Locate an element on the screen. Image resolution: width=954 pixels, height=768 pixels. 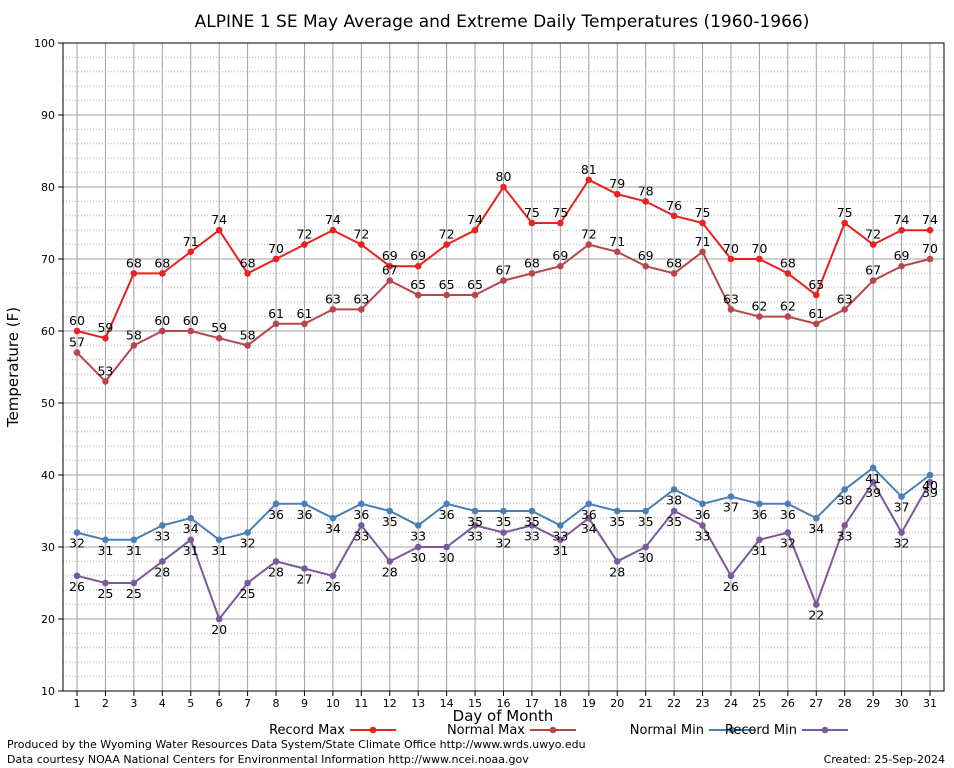
normal-max-data-label: 69 is located at coordinates (902, 255).